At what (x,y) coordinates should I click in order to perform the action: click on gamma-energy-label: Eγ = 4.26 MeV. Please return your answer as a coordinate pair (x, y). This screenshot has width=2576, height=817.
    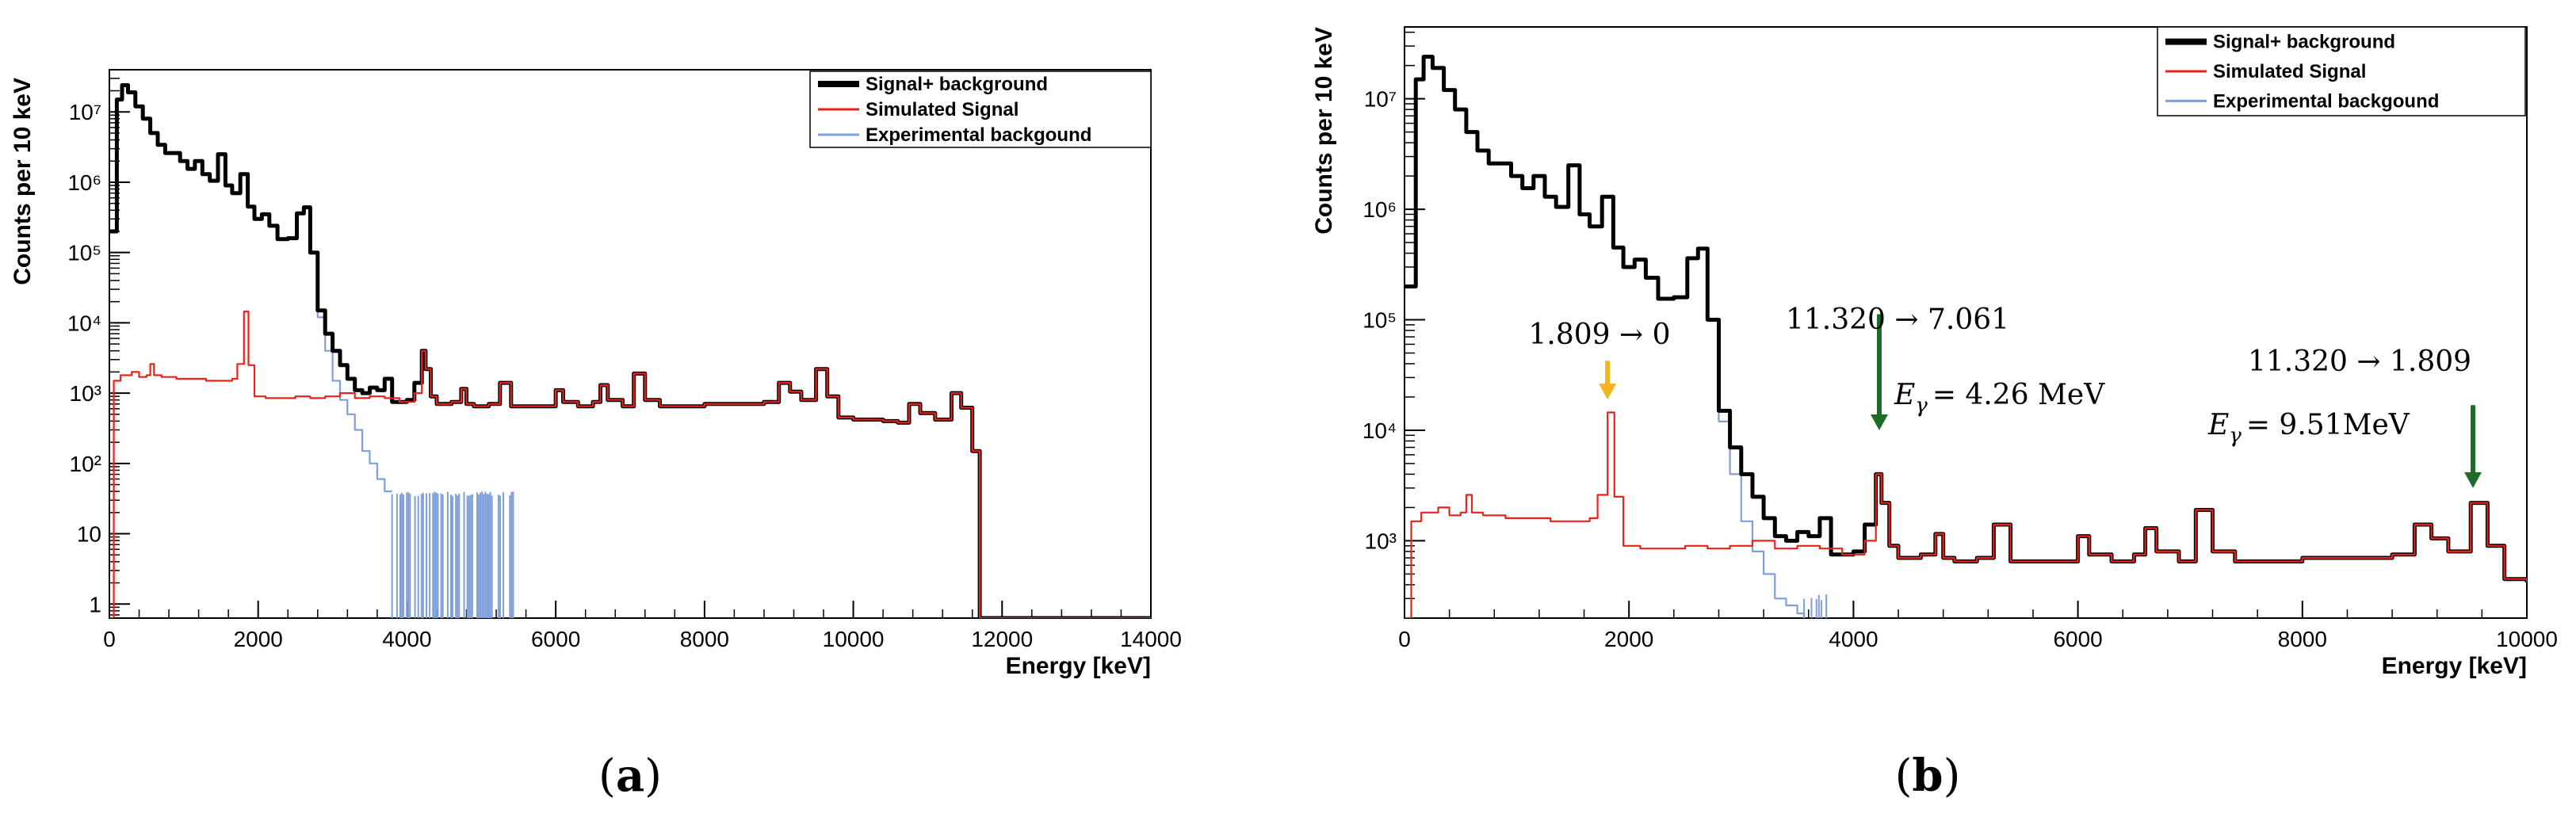
    Looking at the image, I should click on (1999, 398).